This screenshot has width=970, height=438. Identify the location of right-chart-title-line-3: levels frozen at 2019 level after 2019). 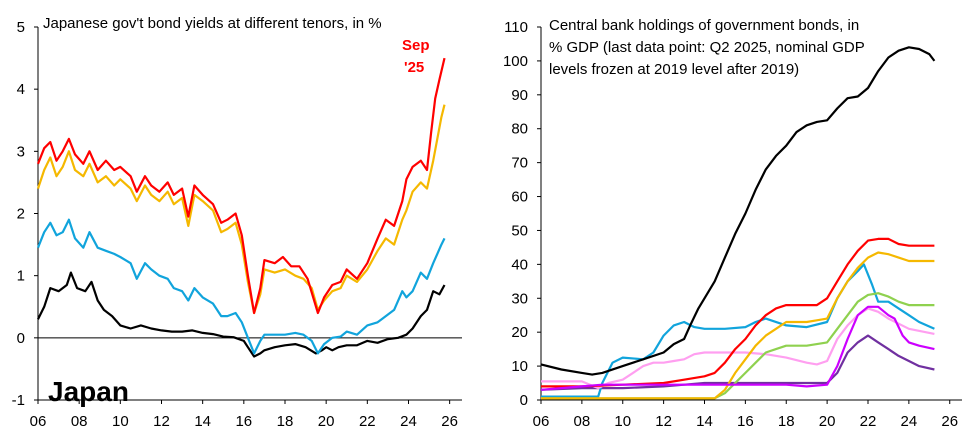
(674, 69).